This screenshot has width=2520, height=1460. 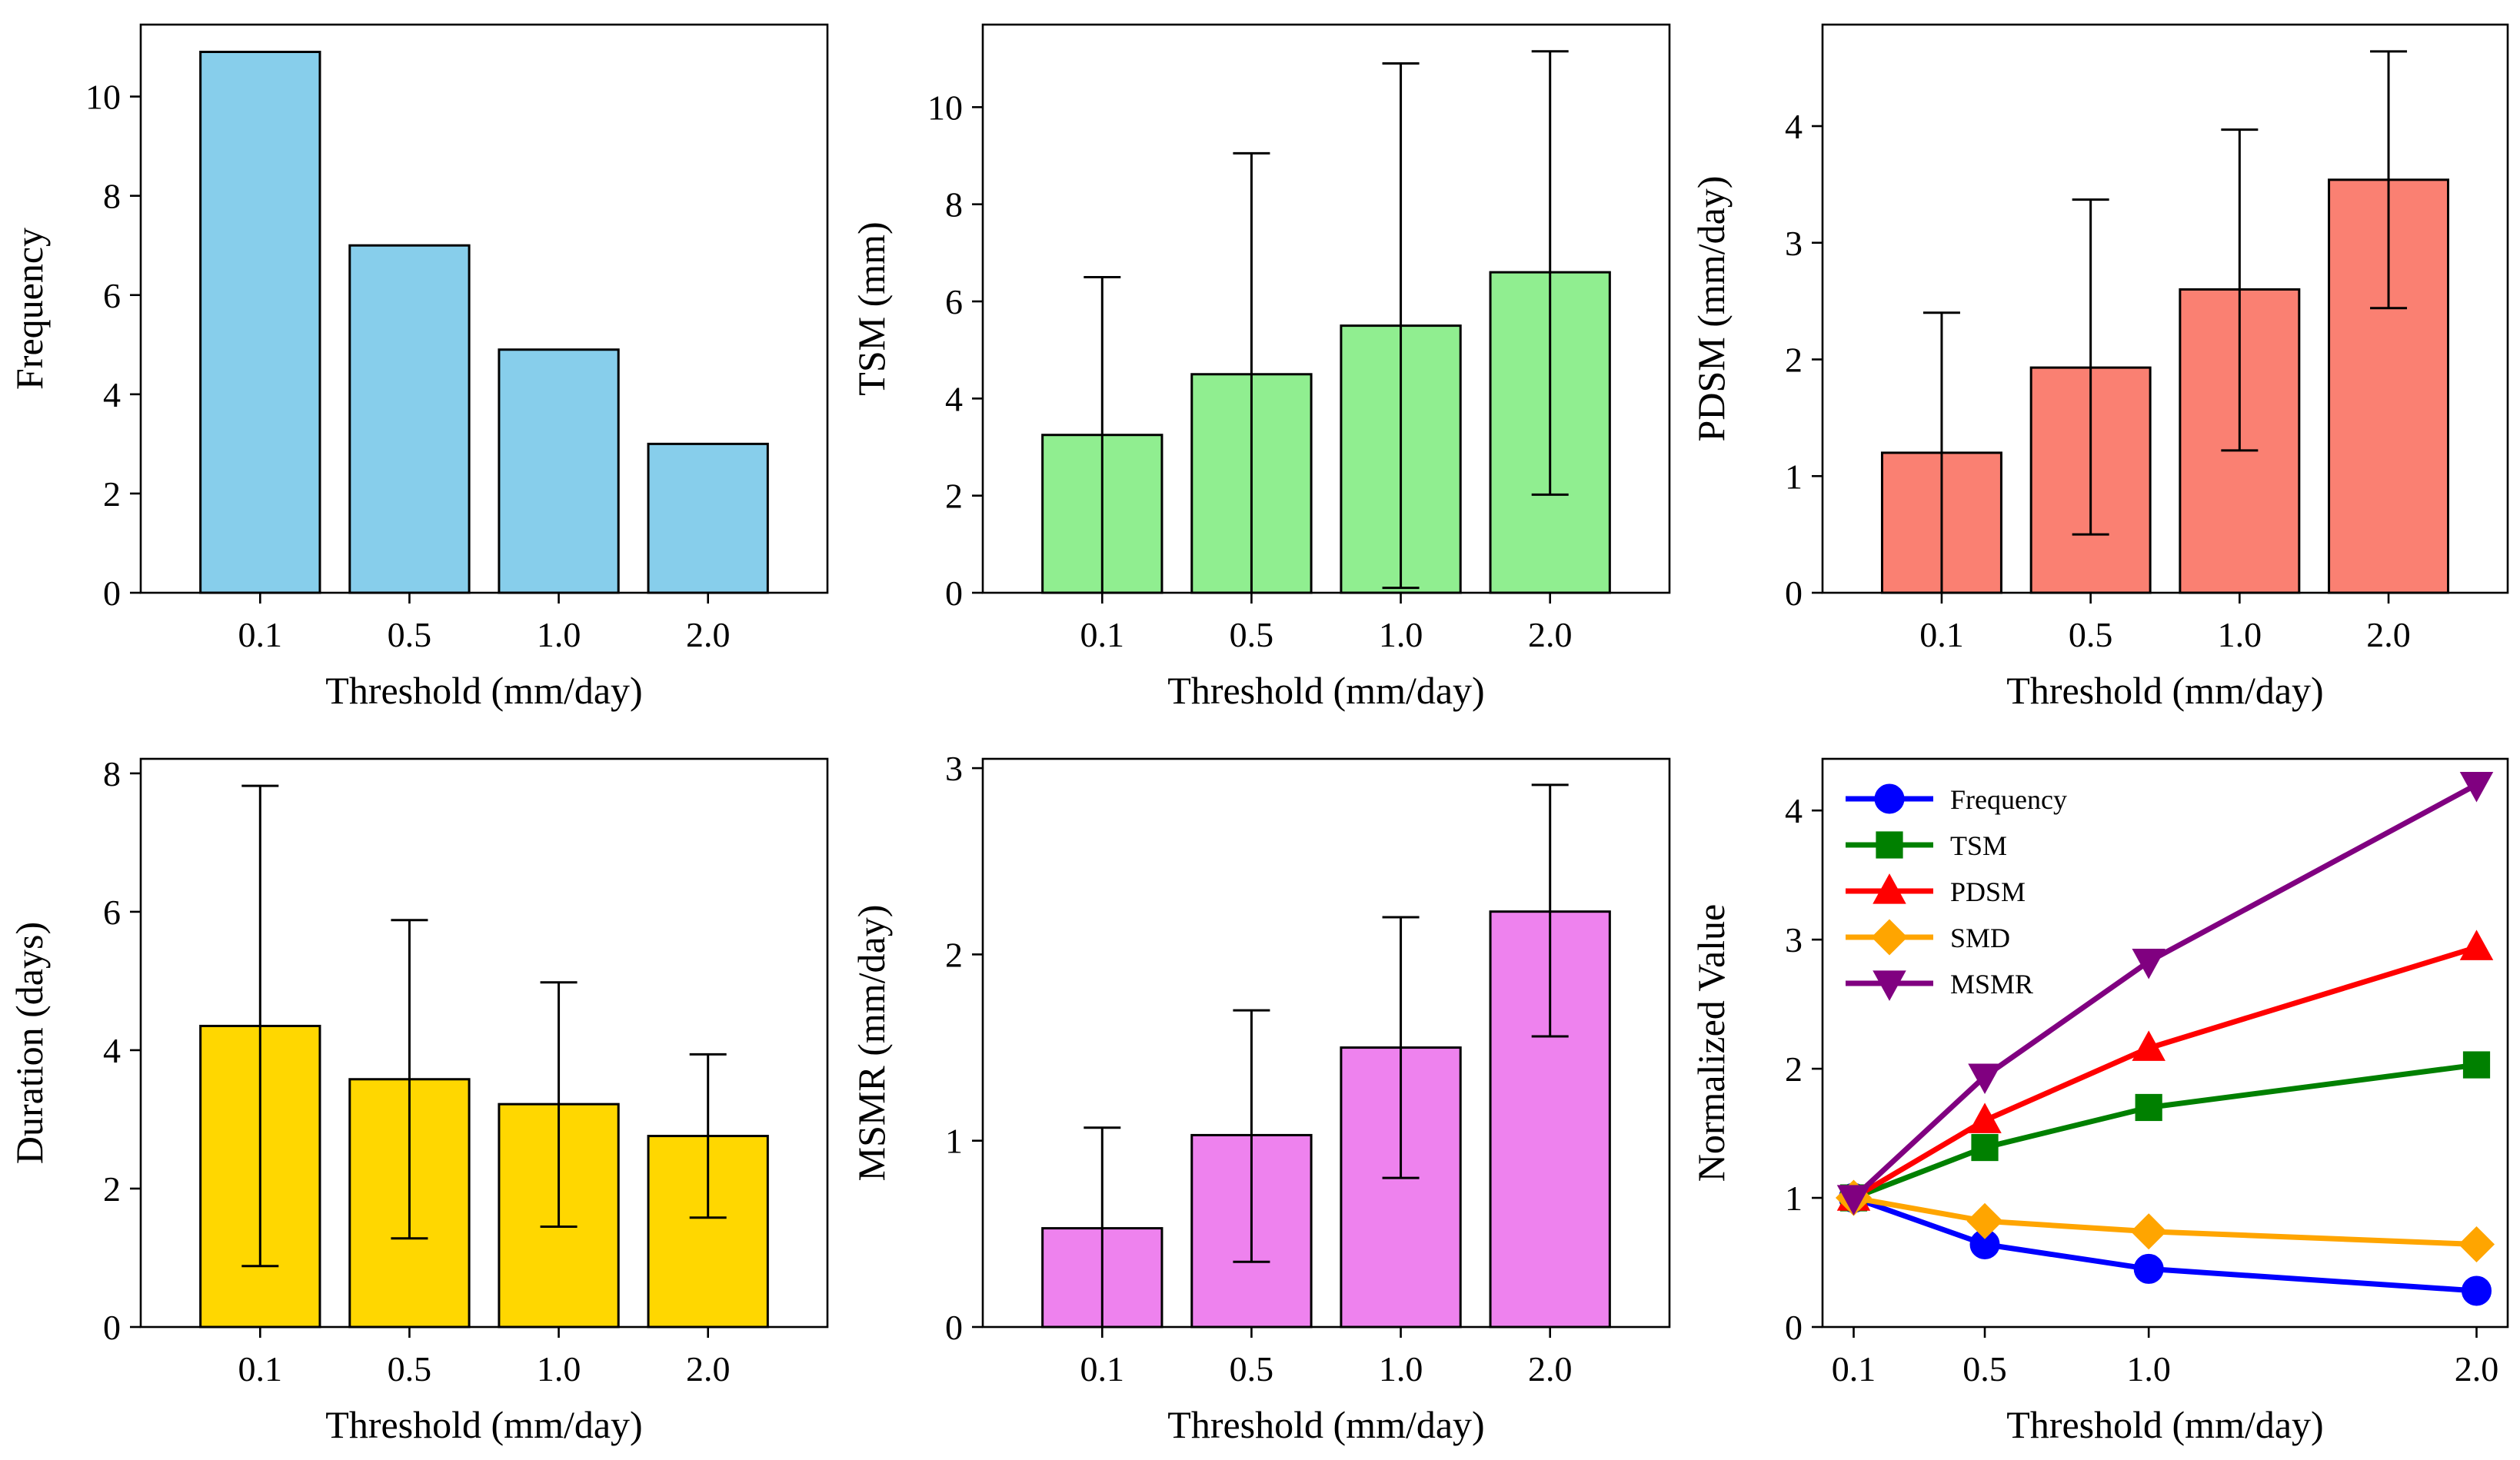 What do you see at coordinates (1711, 1043) in the screenshot?
I see `y-axis-label: Normalized Value` at bounding box center [1711, 1043].